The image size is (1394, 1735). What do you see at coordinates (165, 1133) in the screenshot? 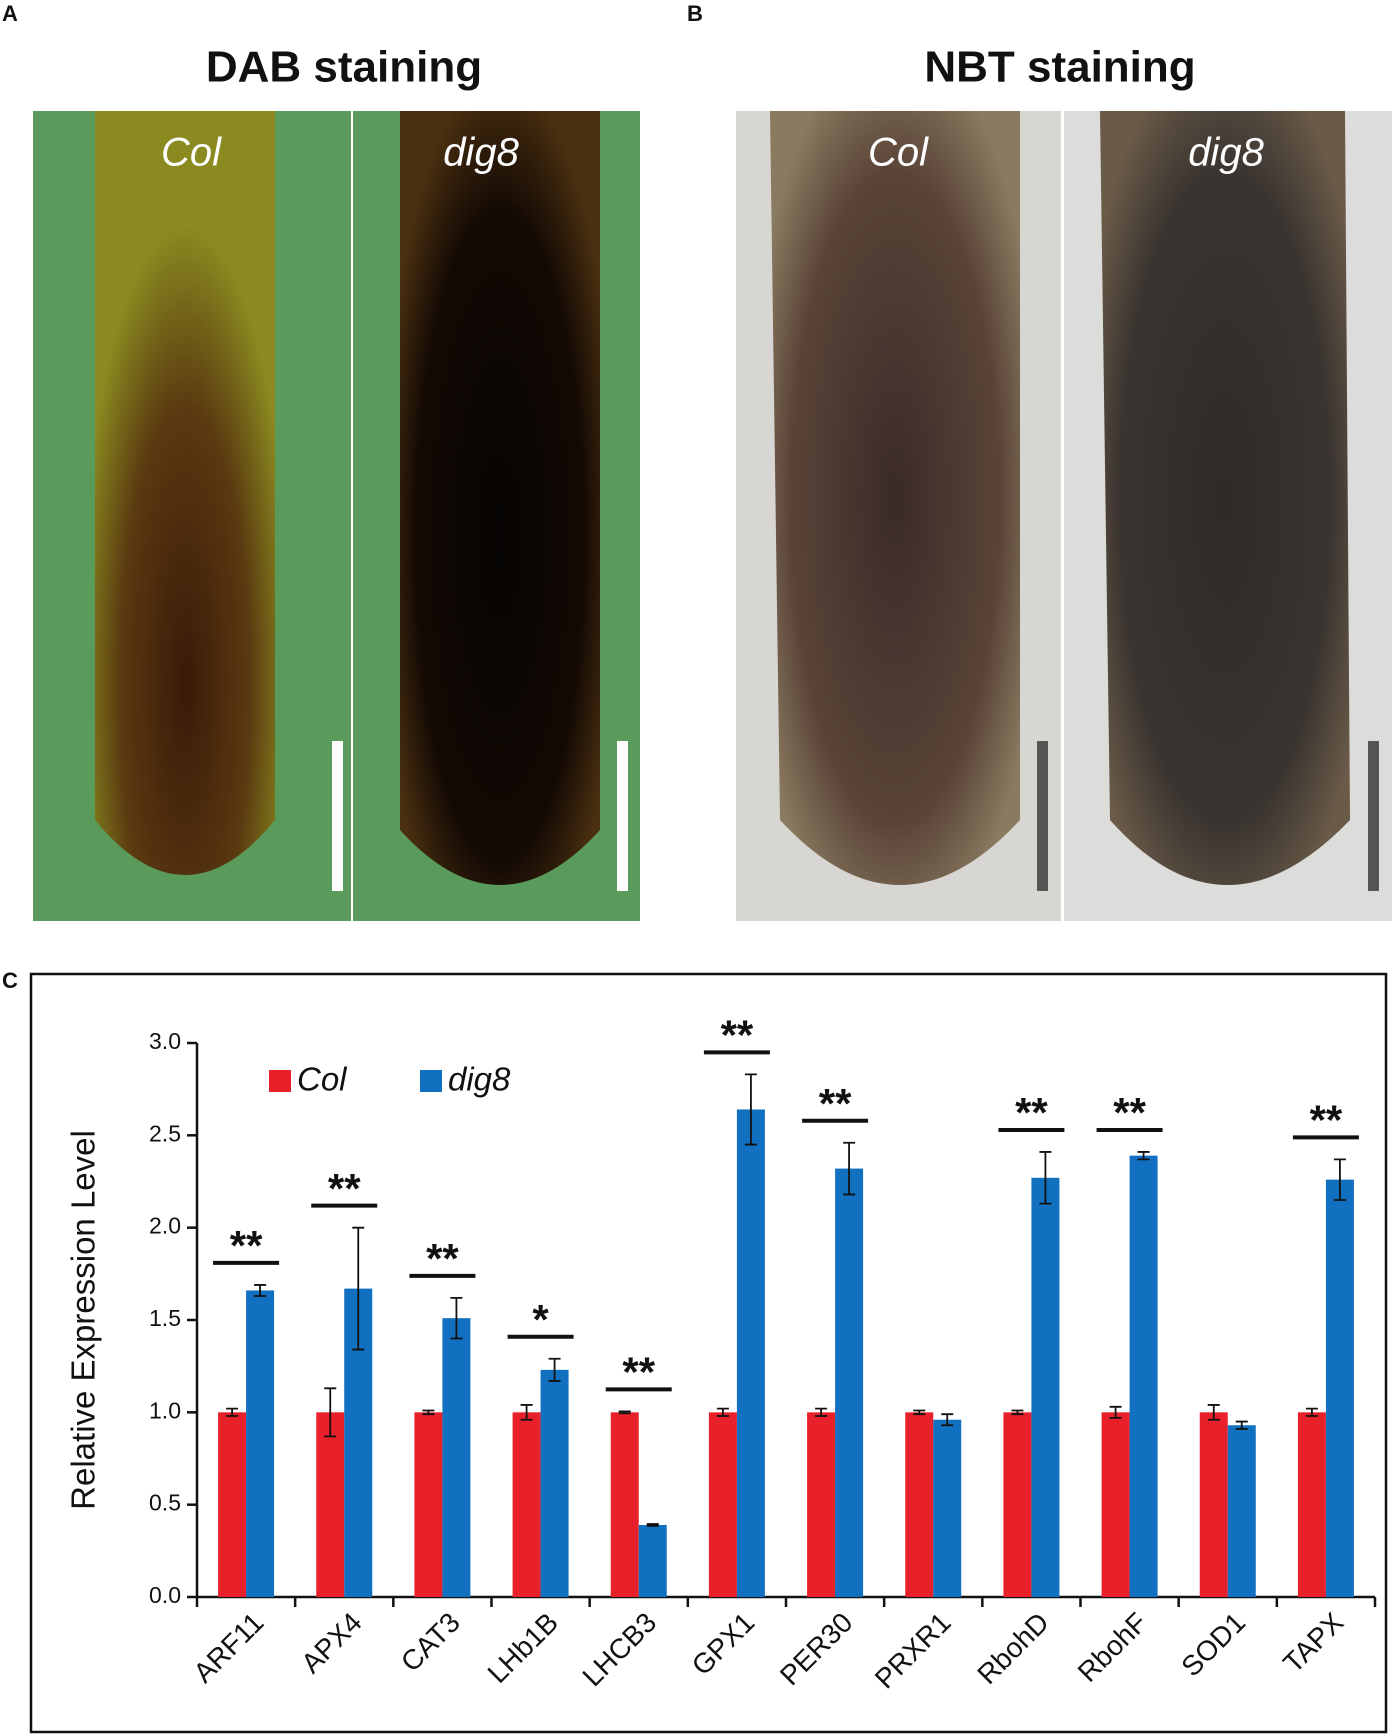
I see `y-tick-label: 2.5` at bounding box center [165, 1133].